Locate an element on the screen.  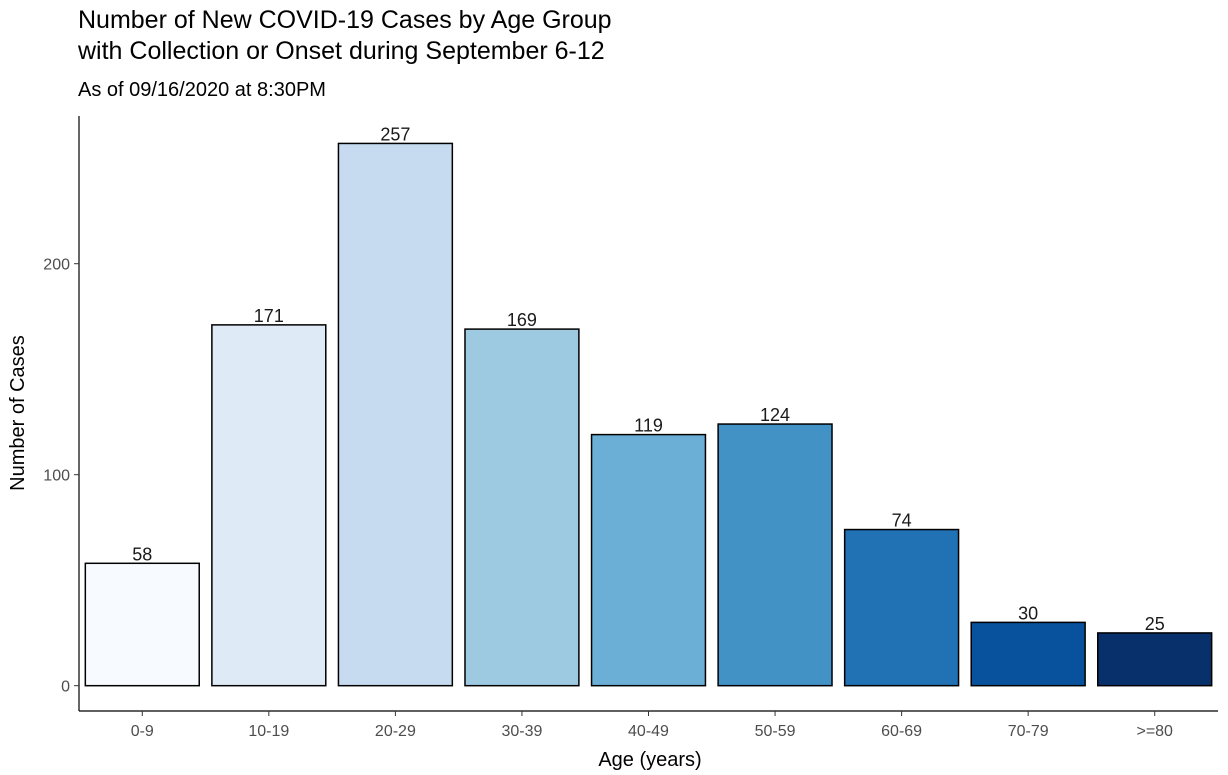
y-axis-ticks: 0 100 200 is located at coordinates (61, 476).